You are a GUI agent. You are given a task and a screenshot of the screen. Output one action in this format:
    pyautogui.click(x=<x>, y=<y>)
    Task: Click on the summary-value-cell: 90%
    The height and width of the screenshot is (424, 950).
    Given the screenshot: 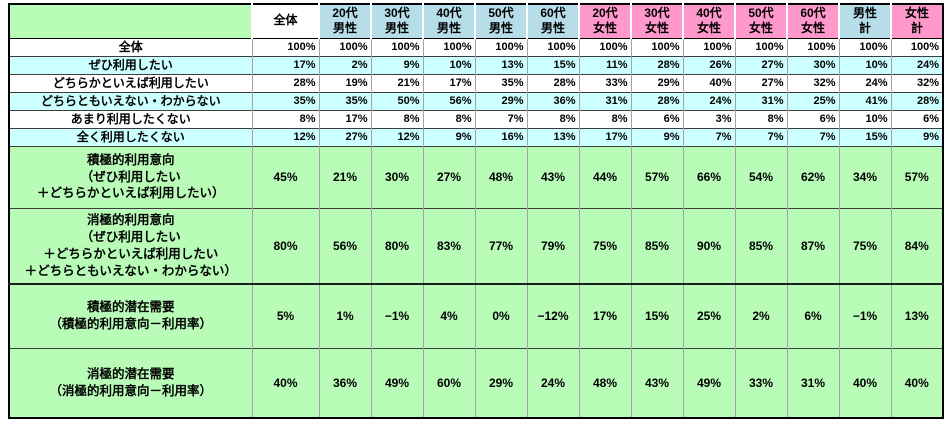 What is the action you would take?
    pyautogui.click(x=708, y=245)
    